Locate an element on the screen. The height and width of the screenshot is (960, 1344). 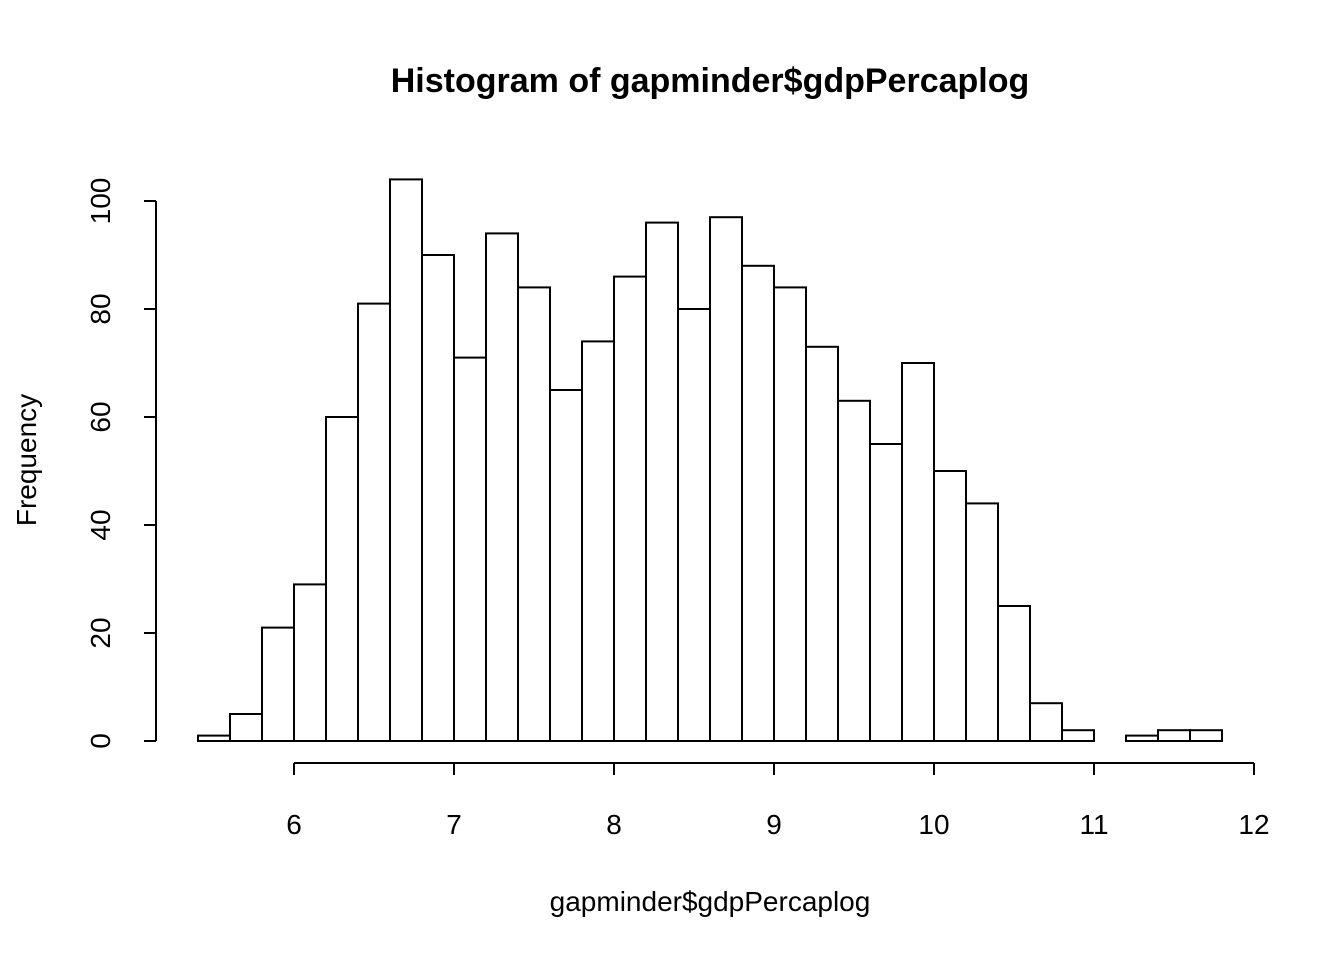
y-tick-label: 60 is located at coordinates (100, 416).